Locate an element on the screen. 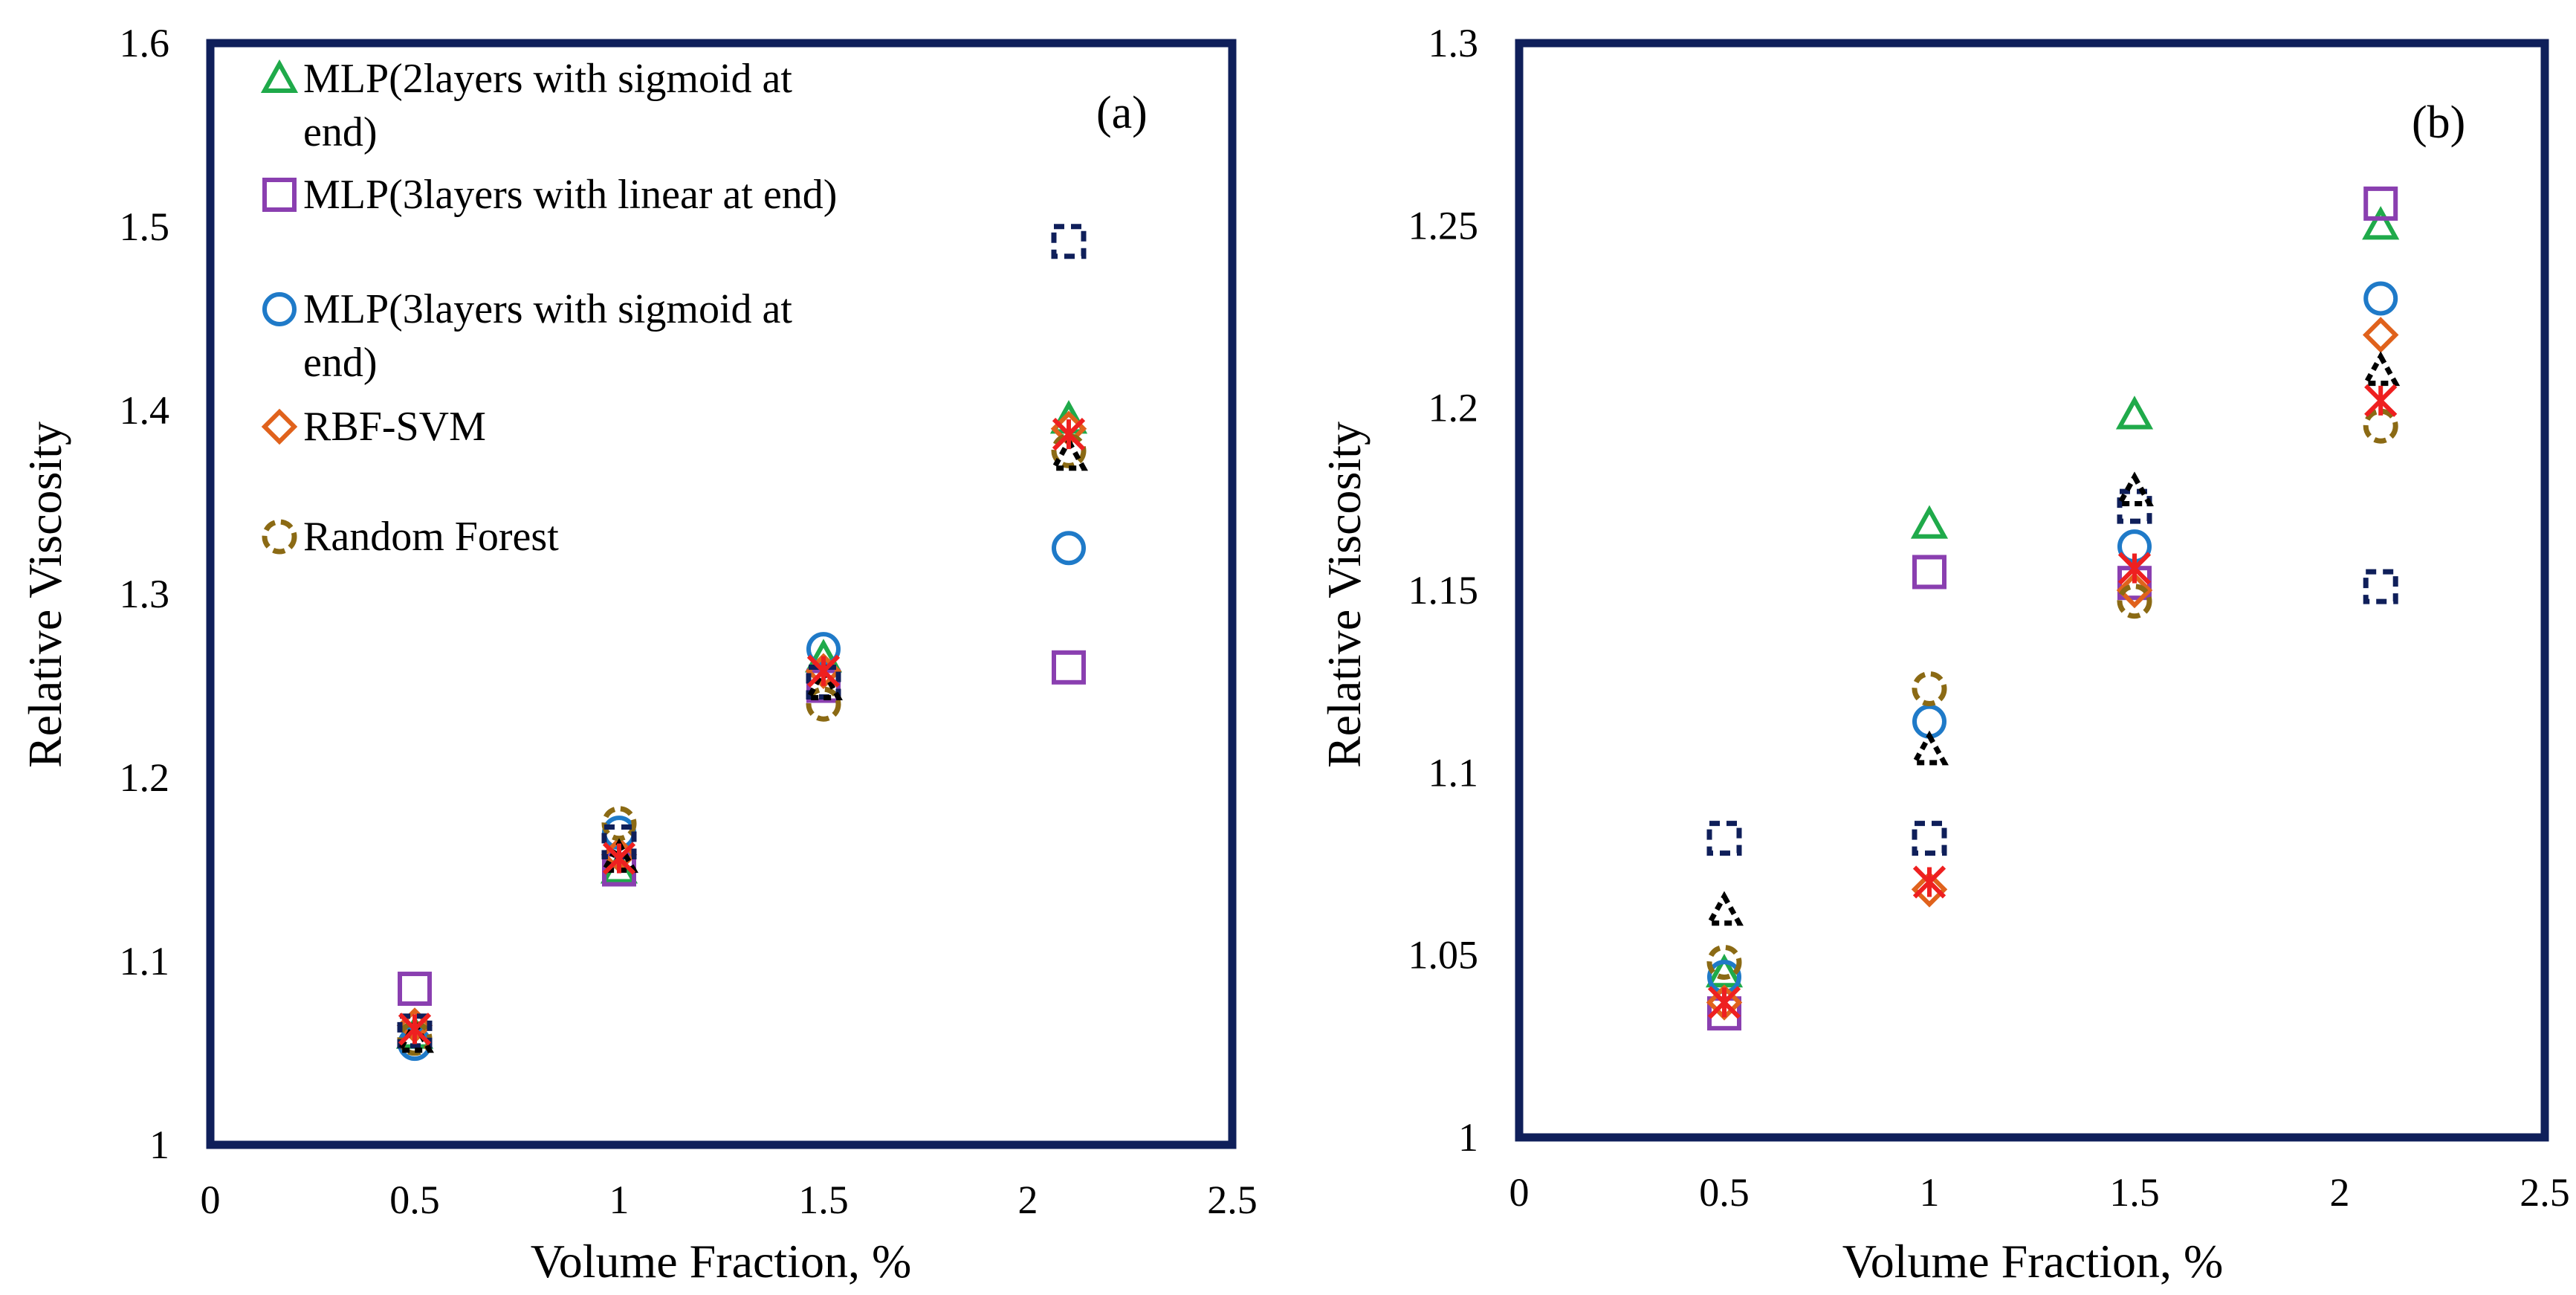  y-tick-label: 1.15 is located at coordinates (1443, 590).